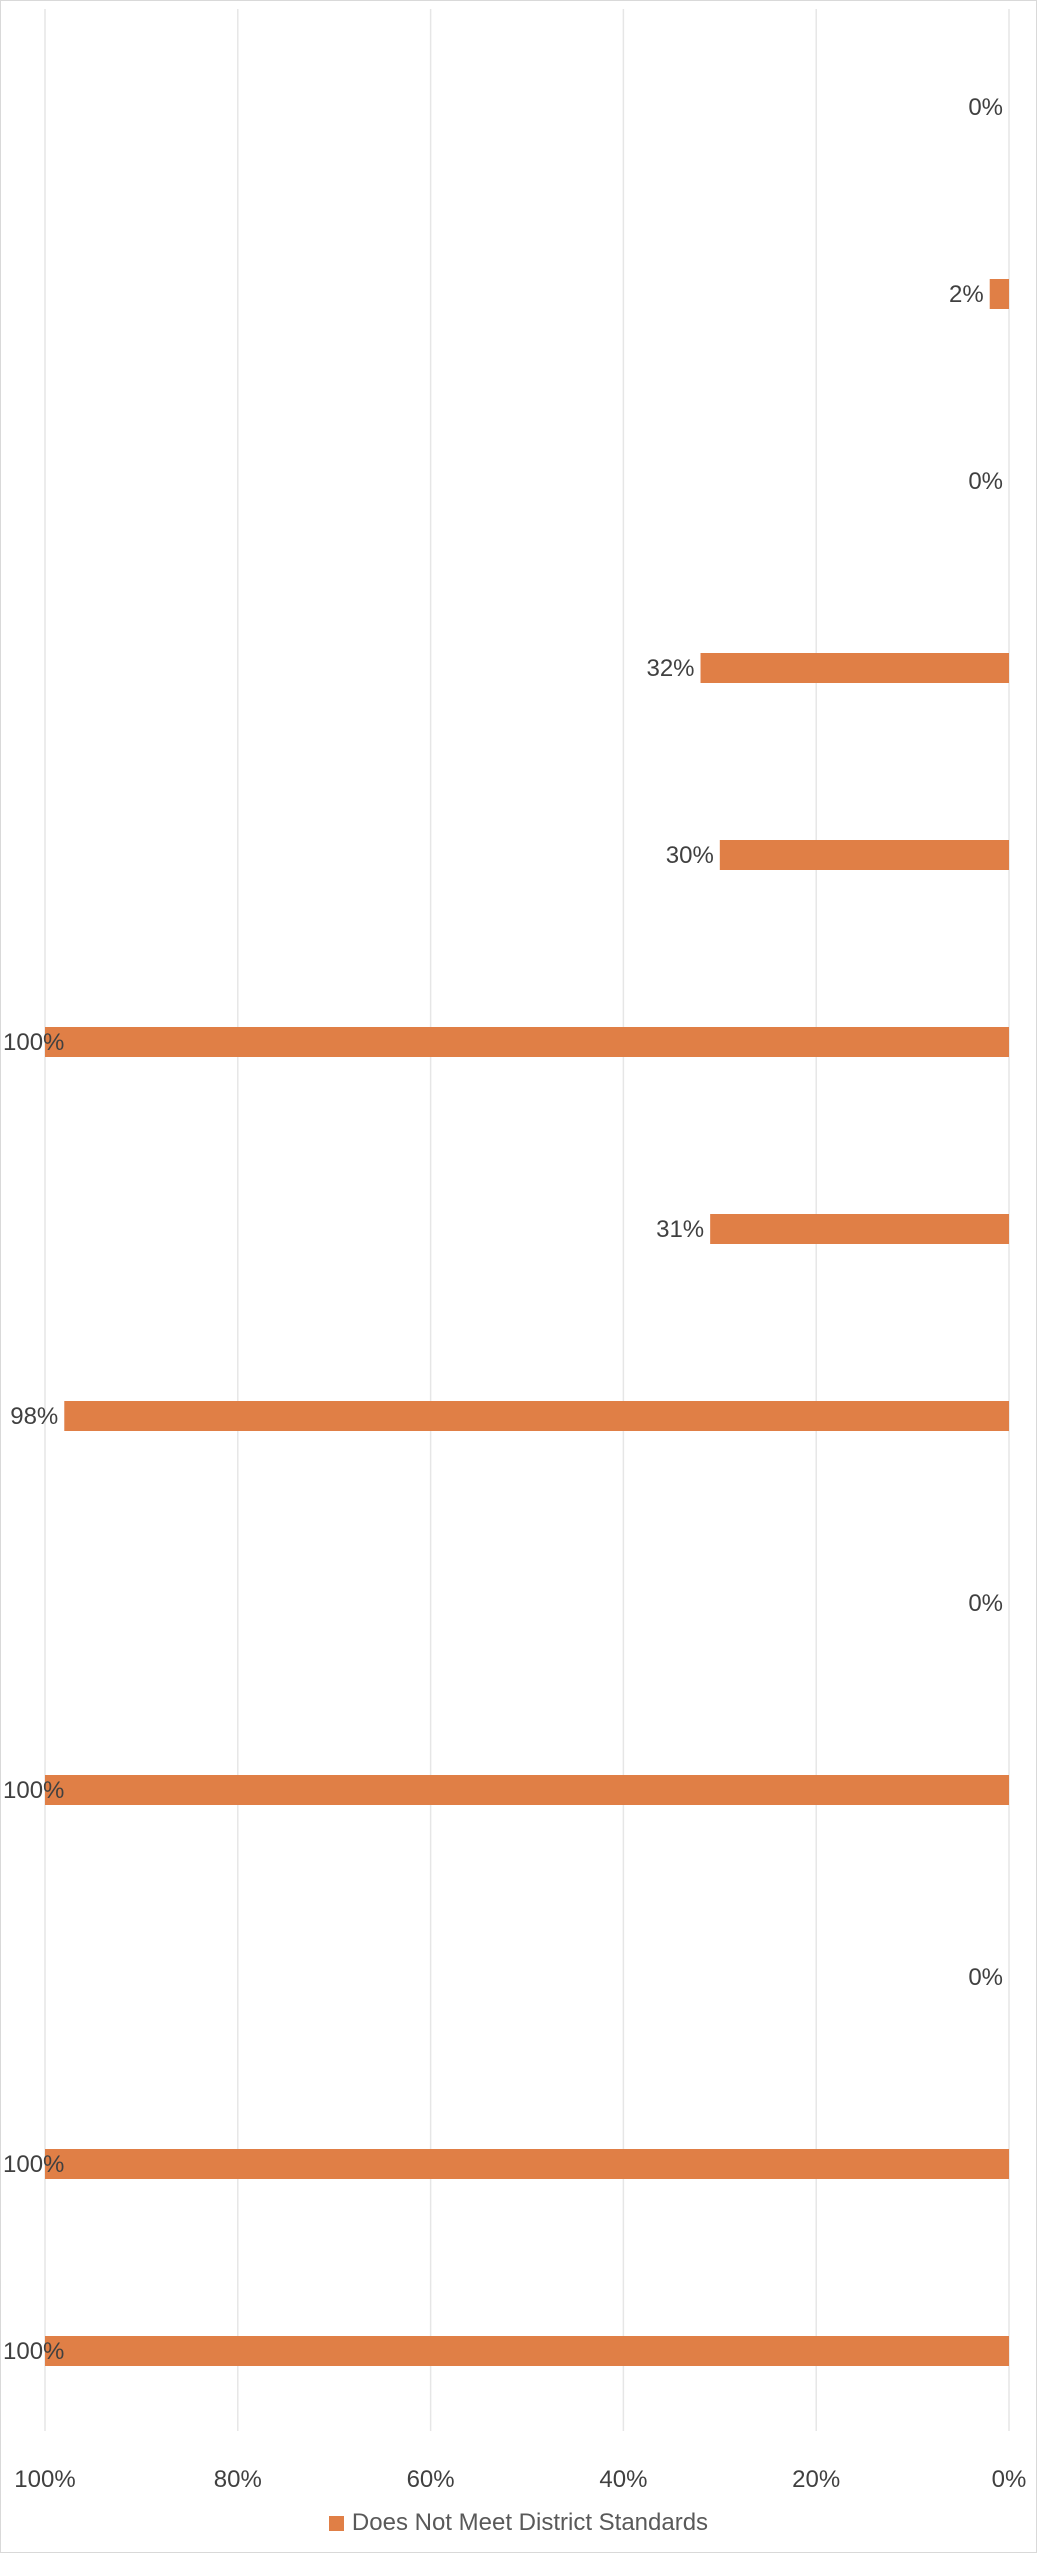 The image size is (1037, 2553). I want to click on data-label: 30%, so click(690, 855).